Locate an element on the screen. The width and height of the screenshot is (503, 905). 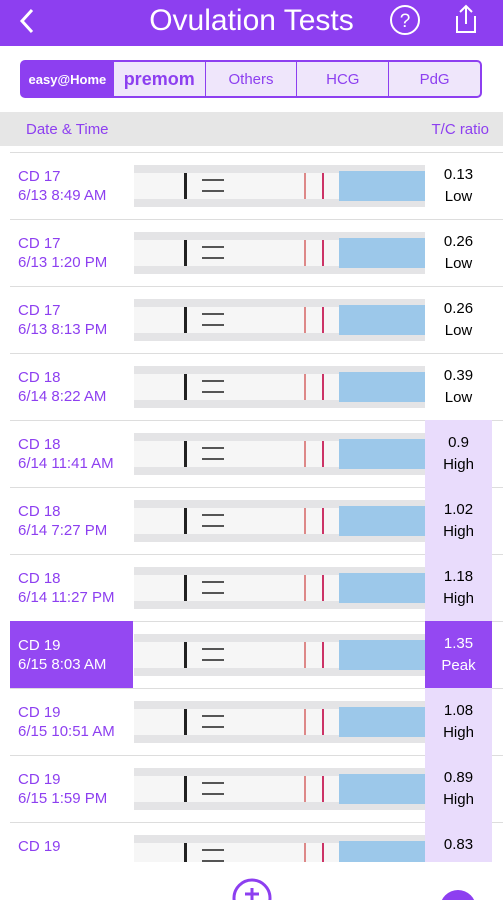
ratio-cell: 1.18 High is located at coordinates (458, 587).